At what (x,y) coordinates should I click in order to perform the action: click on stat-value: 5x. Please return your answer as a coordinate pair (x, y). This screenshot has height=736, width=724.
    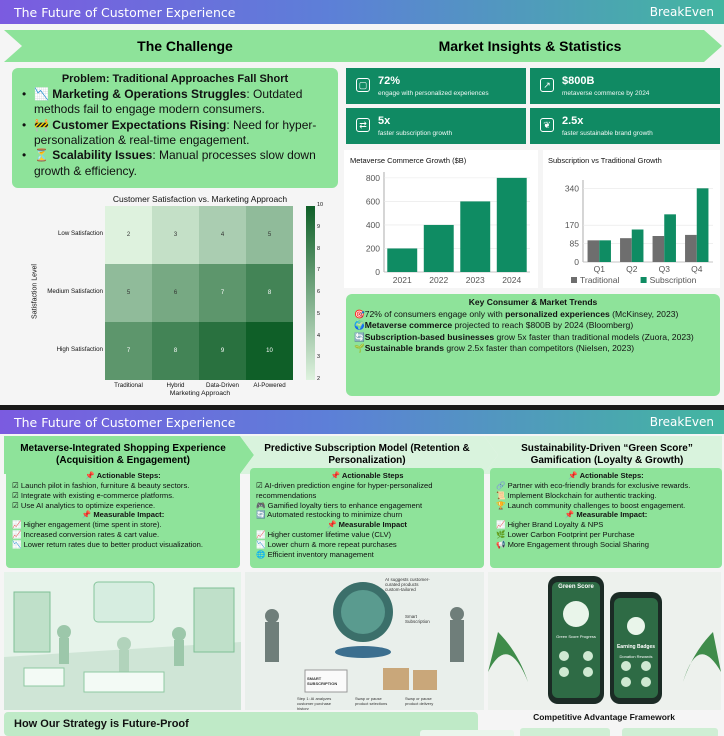
    Looking at the image, I should click on (384, 121).